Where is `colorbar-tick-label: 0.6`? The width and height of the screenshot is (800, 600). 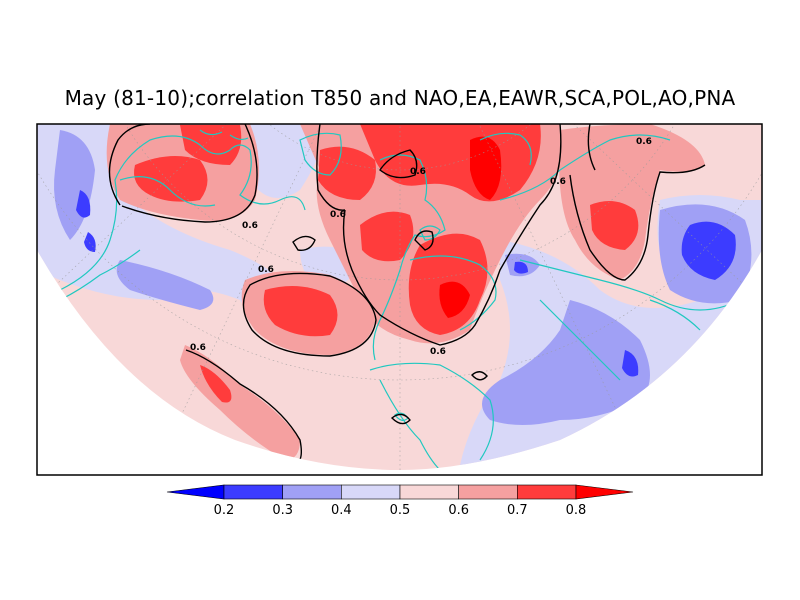 colorbar-tick-label: 0.6 is located at coordinates (458, 510).